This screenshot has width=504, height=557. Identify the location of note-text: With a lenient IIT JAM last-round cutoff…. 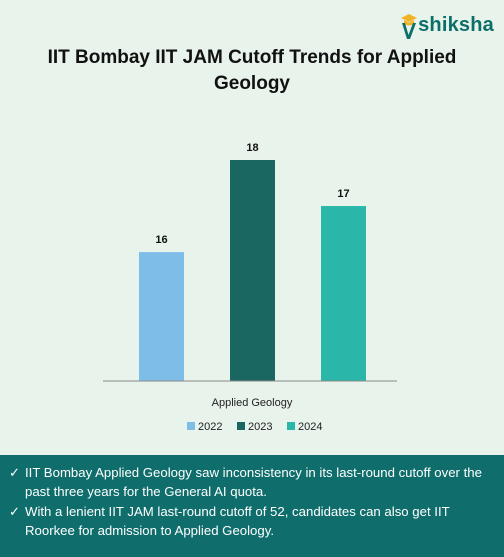
(237, 521).